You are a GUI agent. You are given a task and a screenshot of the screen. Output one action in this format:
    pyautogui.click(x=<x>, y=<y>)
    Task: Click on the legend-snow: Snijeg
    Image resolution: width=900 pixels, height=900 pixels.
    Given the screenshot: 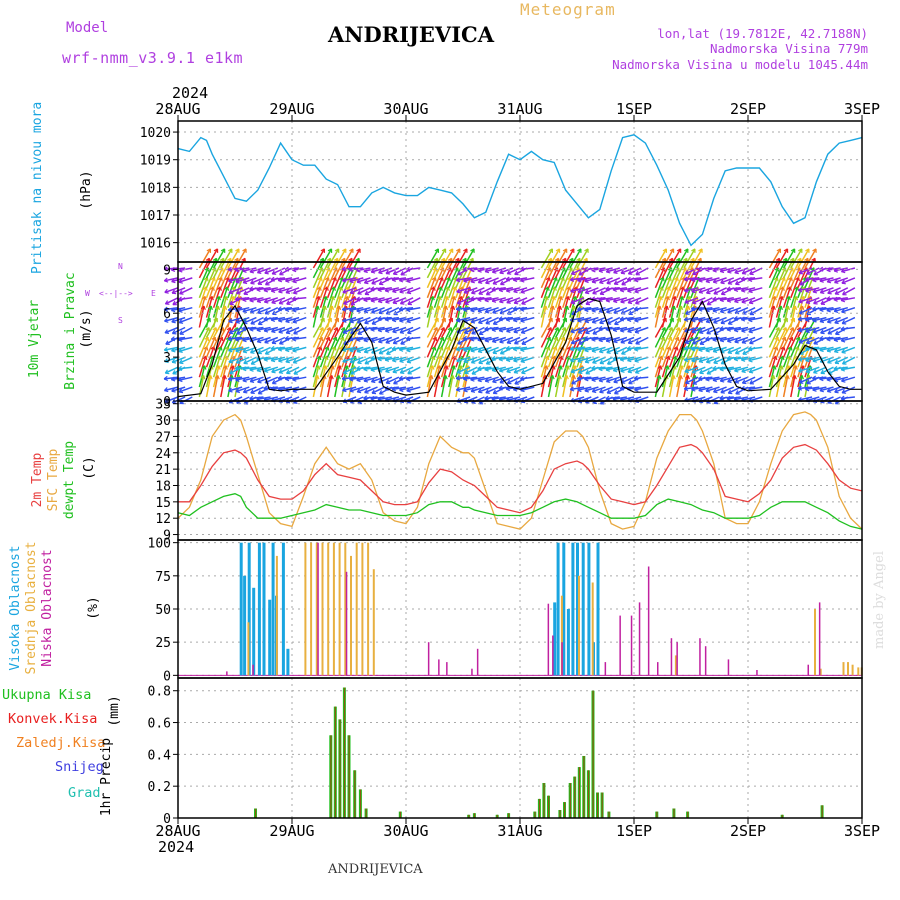 What is the action you would take?
    pyautogui.click(x=79, y=767)
    